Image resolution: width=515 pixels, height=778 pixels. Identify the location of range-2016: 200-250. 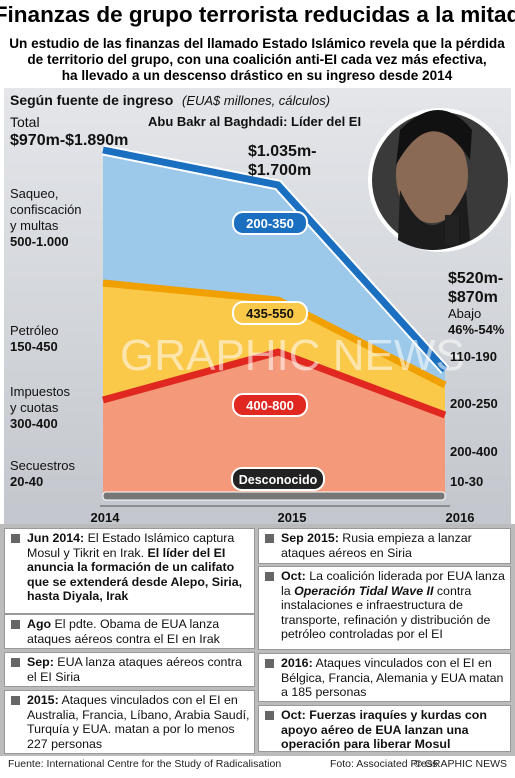
(474, 403).